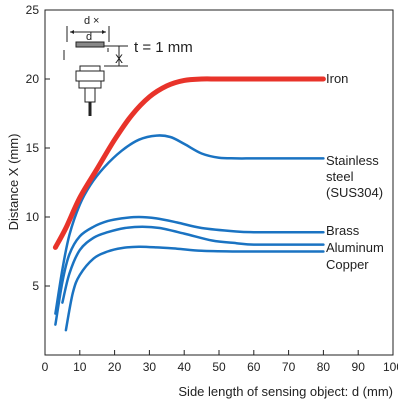 This screenshot has width=398, height=403. I want to click on y-tick-label: 10, so click(33, 217).